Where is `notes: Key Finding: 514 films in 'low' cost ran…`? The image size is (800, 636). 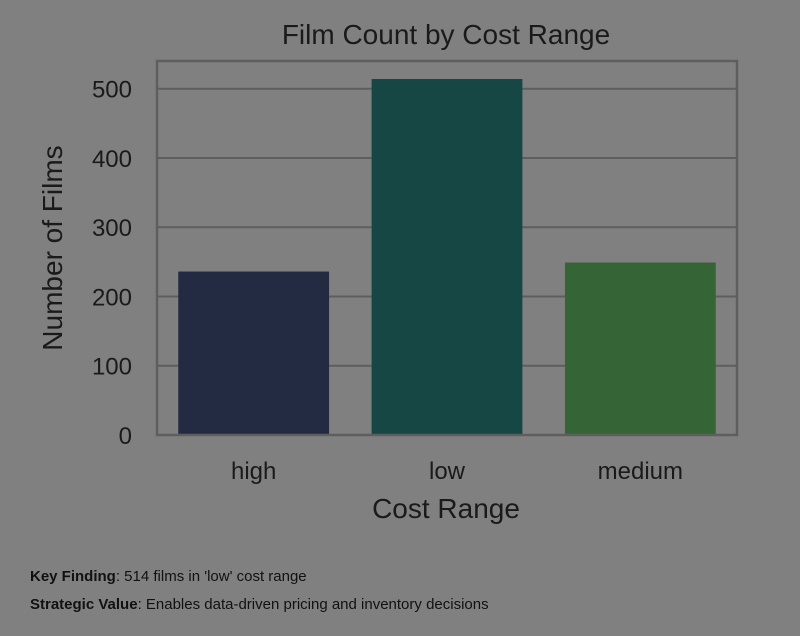 notes: Key Finding: 514 films in 'low' cost ran… is located at coordinates (259, 591).